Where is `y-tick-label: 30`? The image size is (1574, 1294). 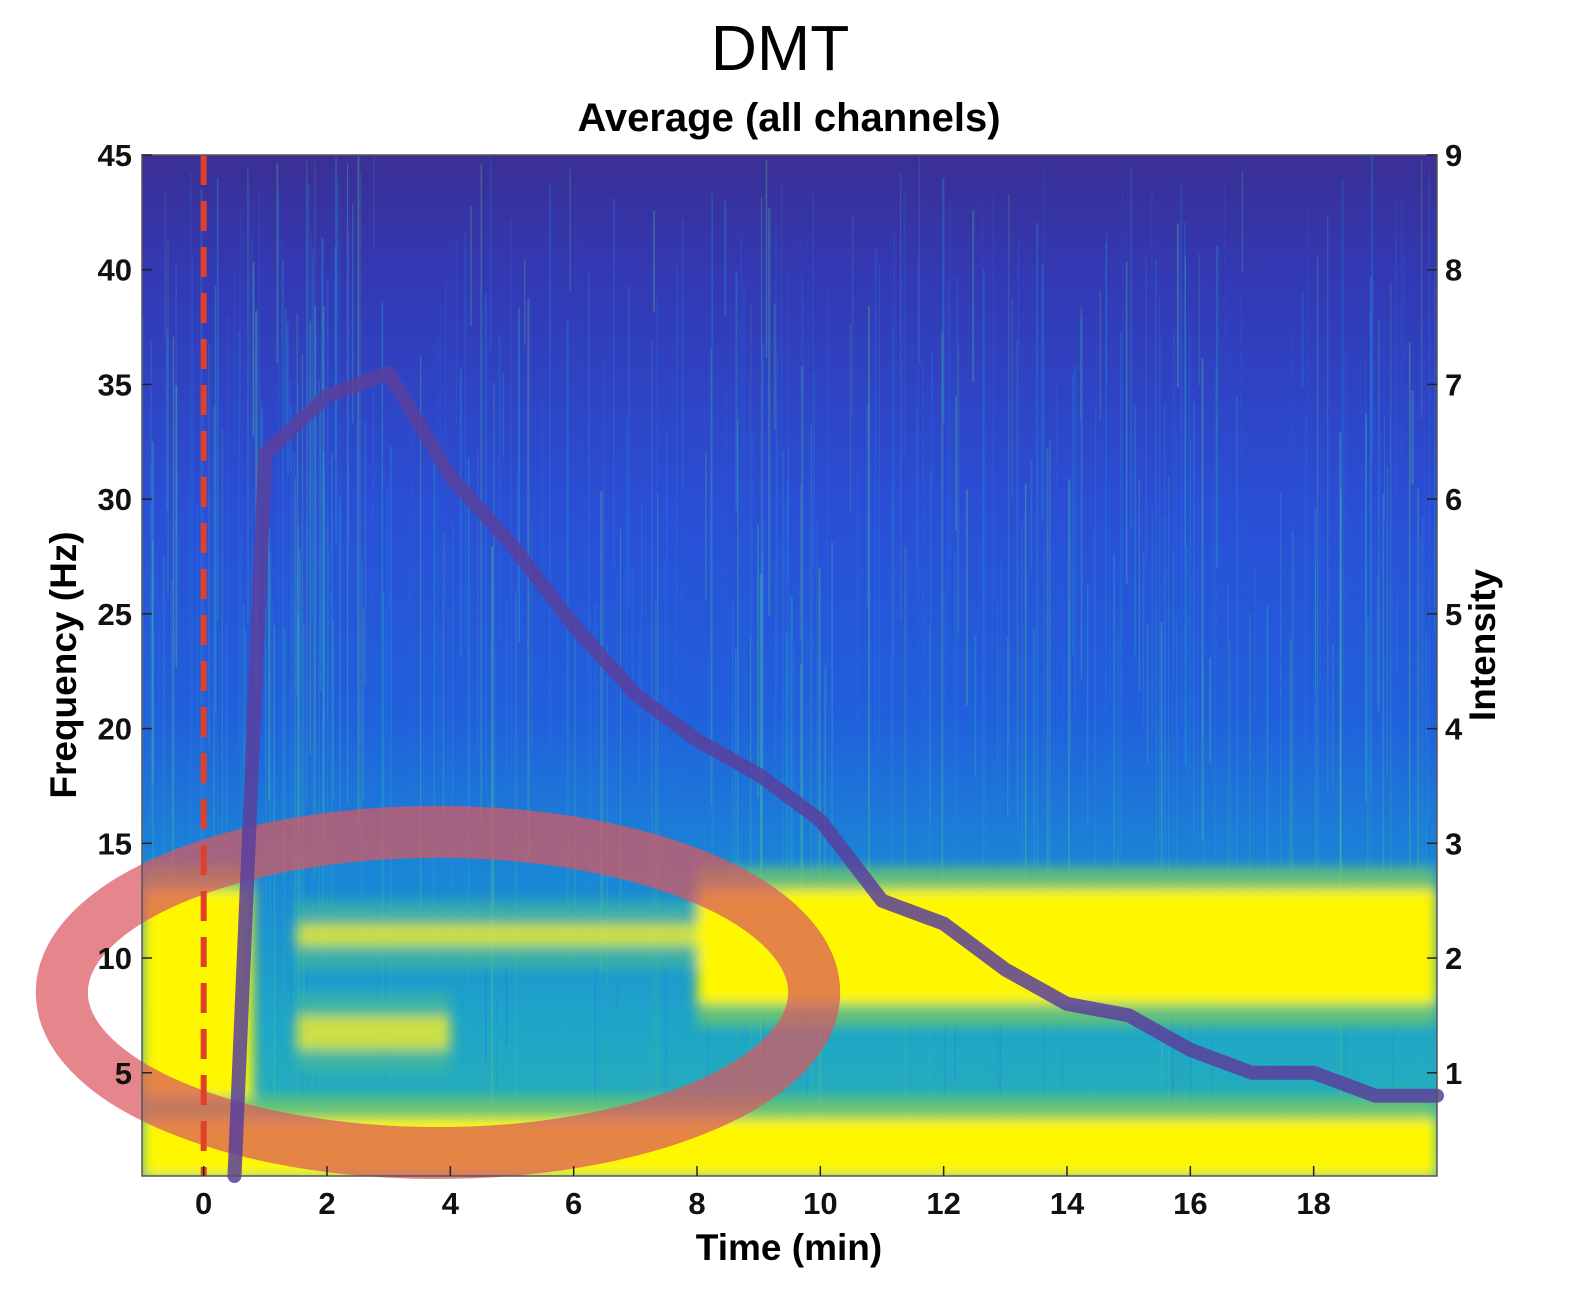
y-tick-label: 30 is located at coordinates (115, 499).